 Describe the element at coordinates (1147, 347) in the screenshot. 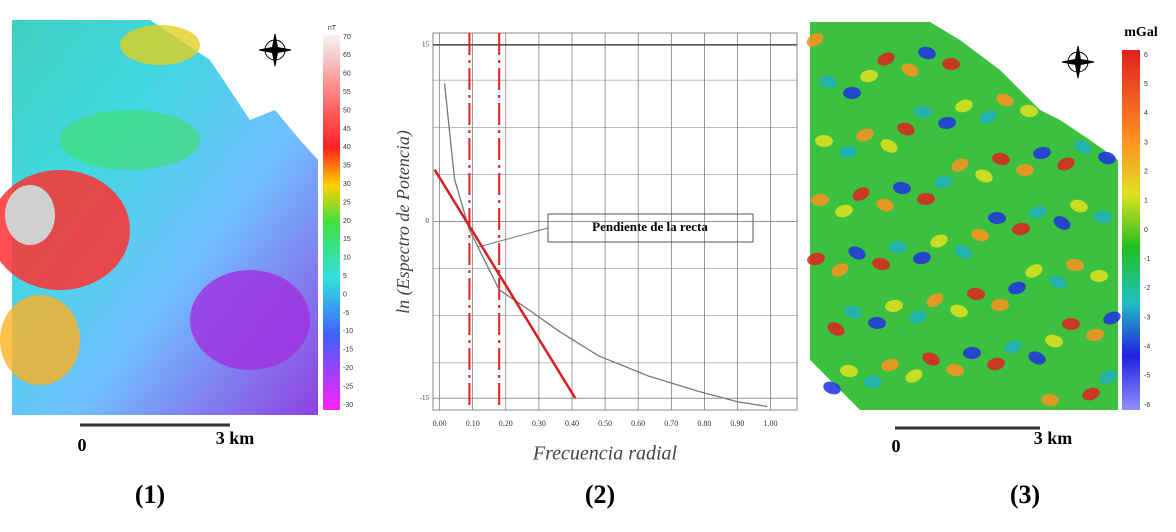

I see `colorbar-label: -4` at that location.